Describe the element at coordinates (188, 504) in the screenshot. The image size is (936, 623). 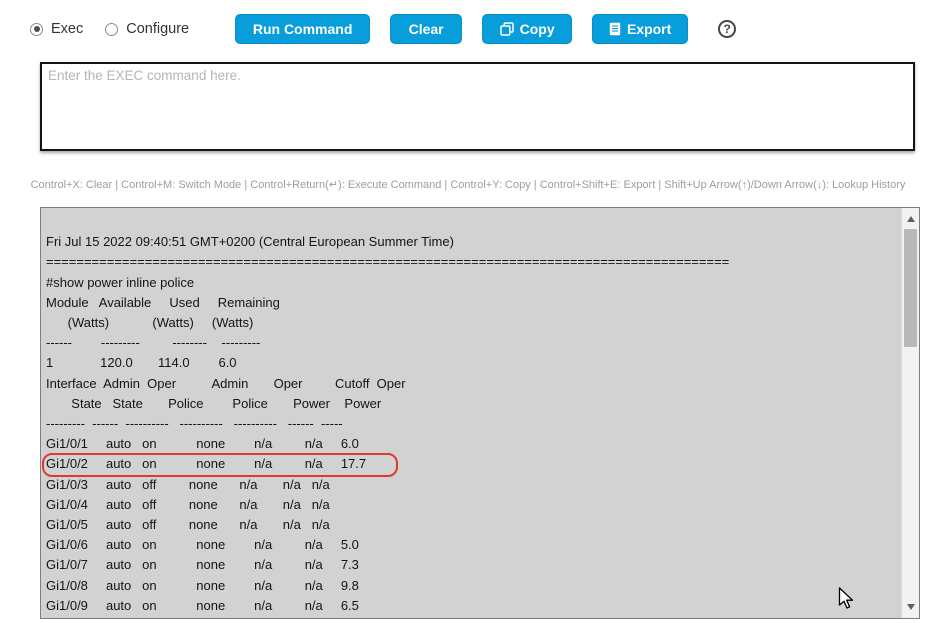
I see `console-line: Gi1/0/4 auto off none n/a n/a n/a` at that location.